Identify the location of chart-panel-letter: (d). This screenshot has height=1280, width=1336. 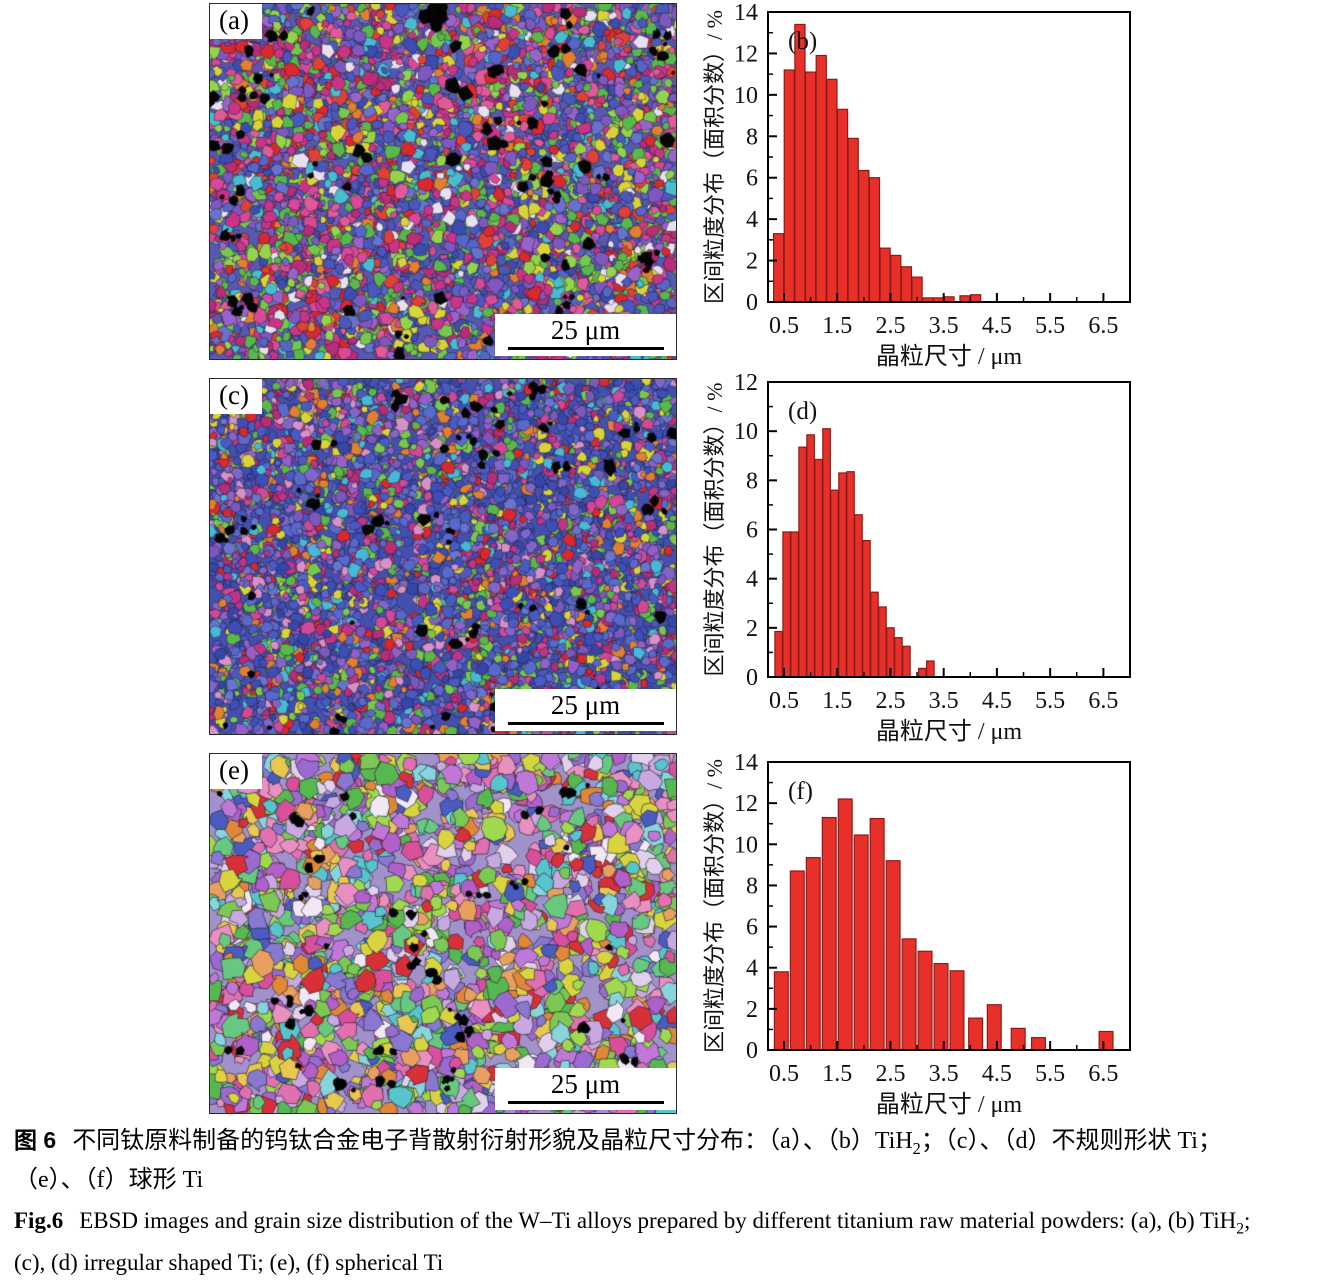
(802, 411).